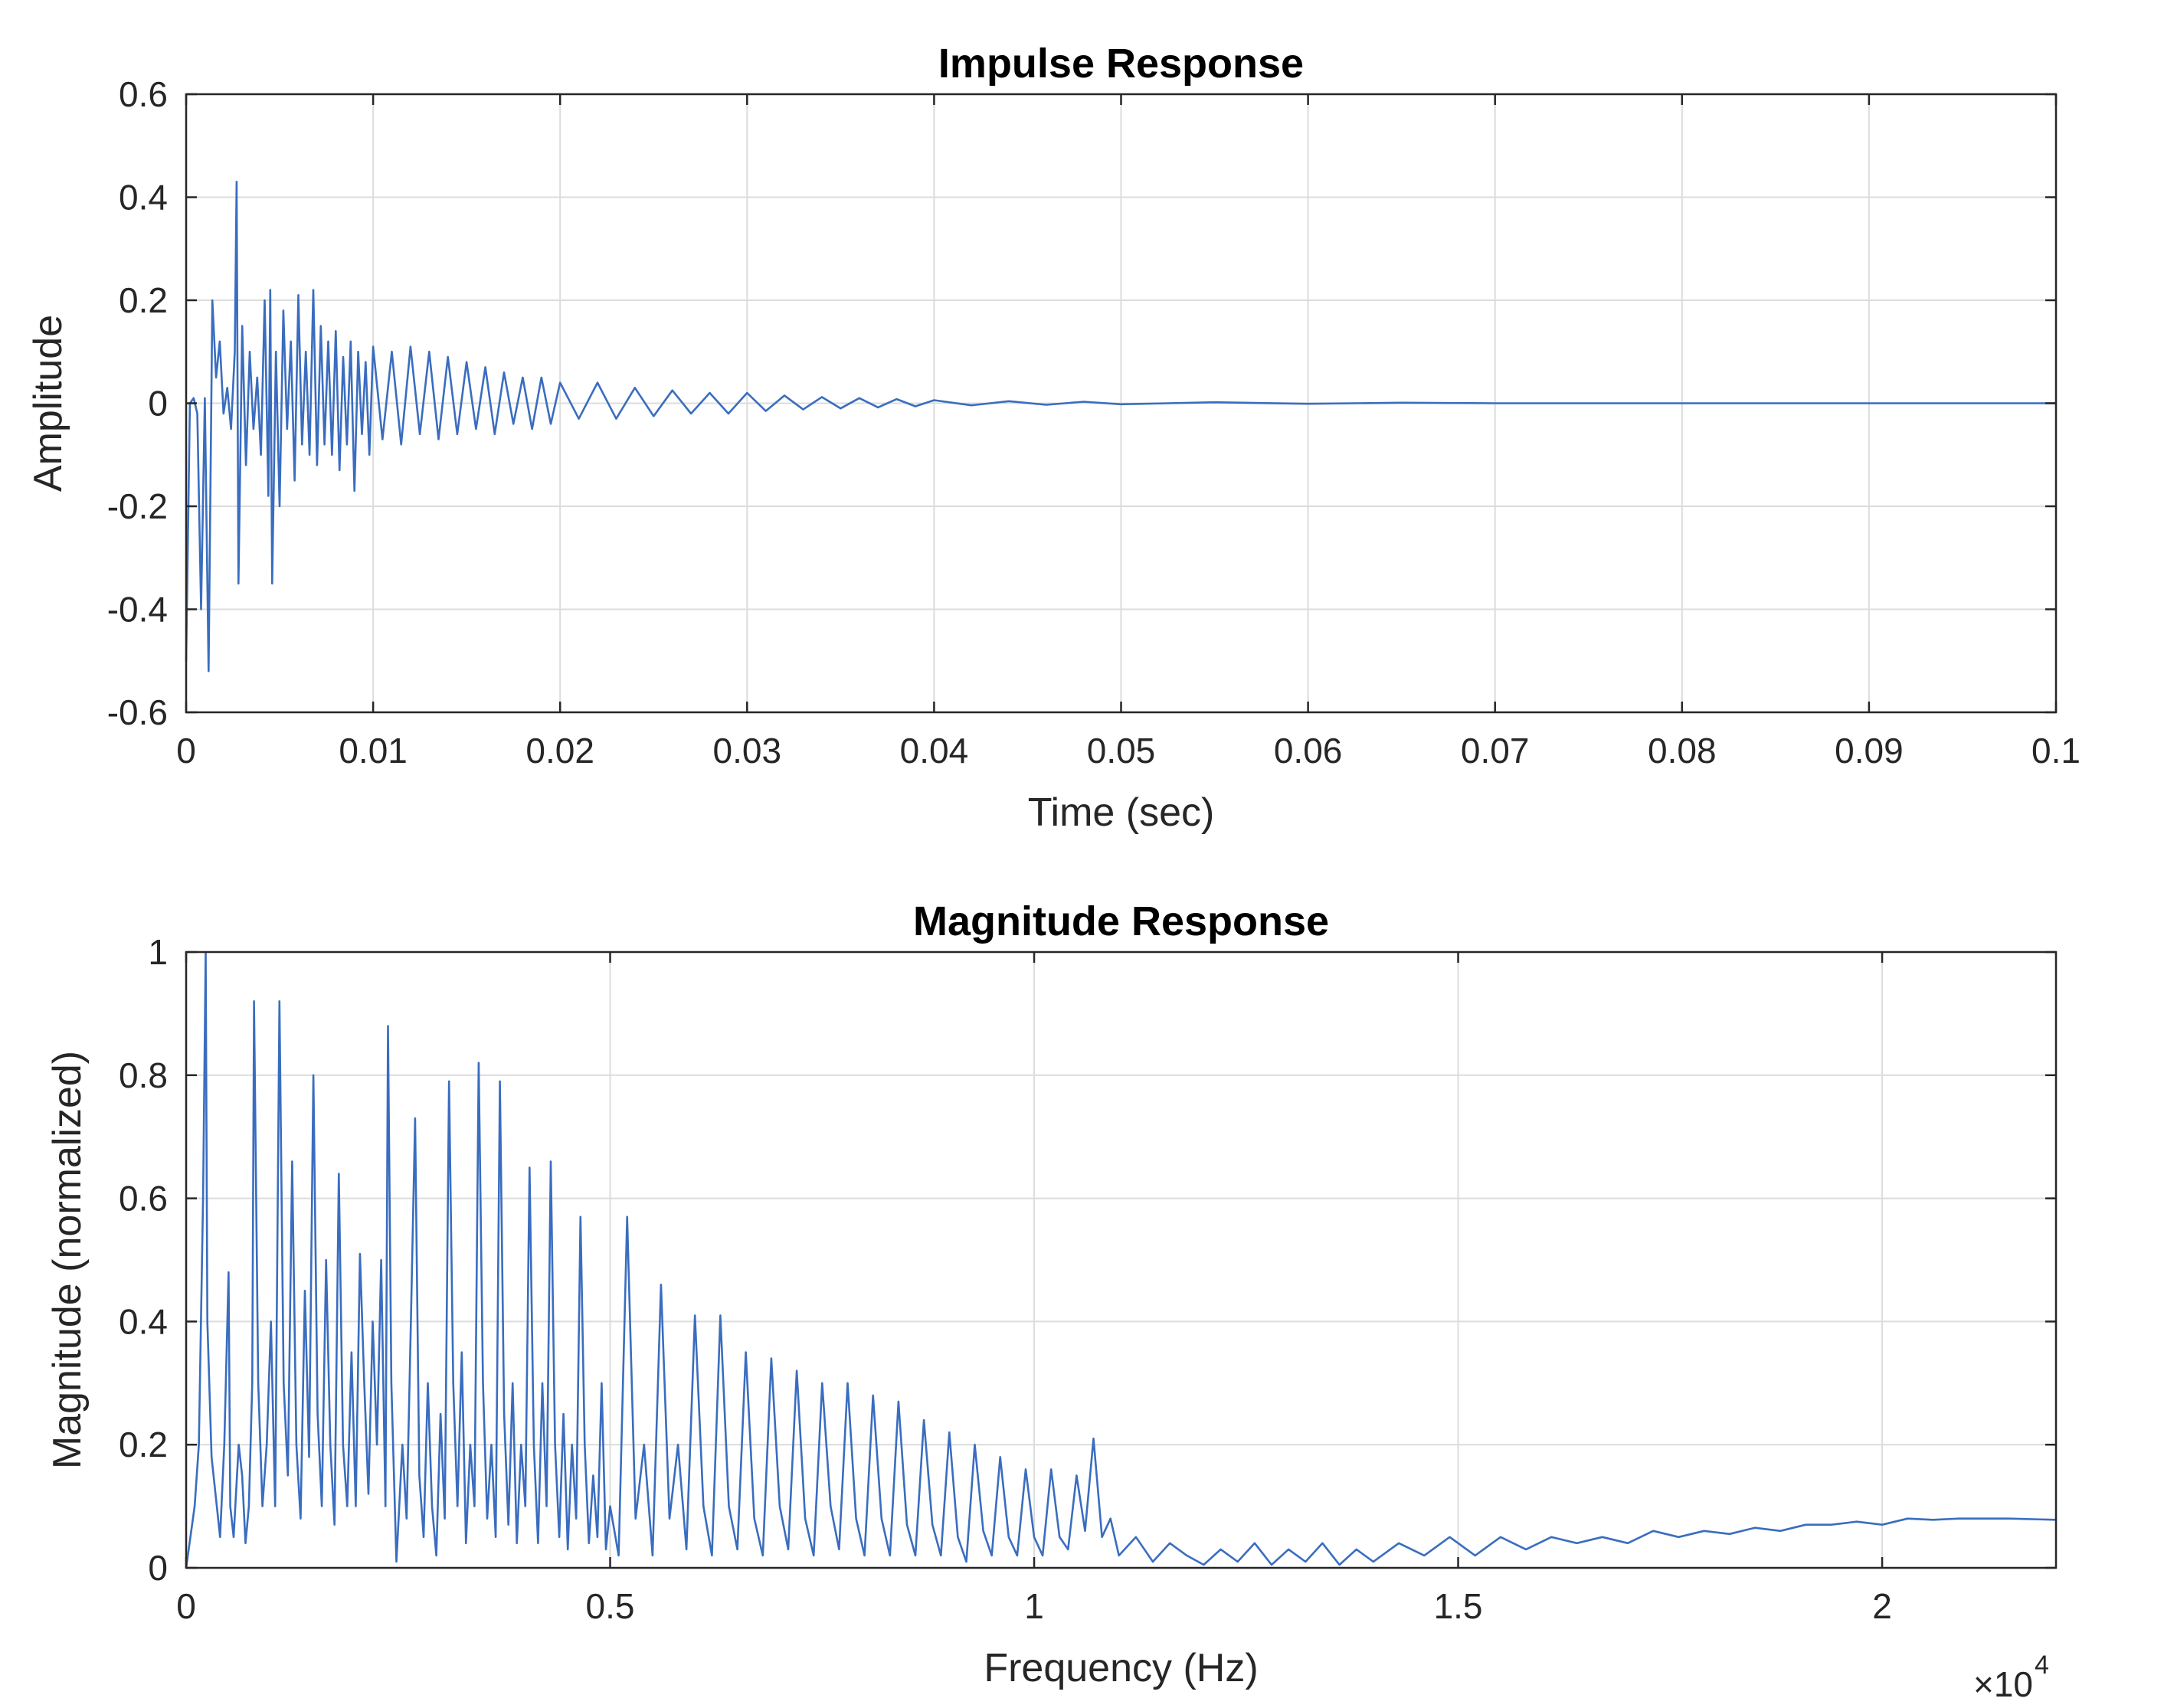 The width and height of the screenshot is (2164, 1708). I want to click on x-tick-label: 0.1, so click(2056, 751).